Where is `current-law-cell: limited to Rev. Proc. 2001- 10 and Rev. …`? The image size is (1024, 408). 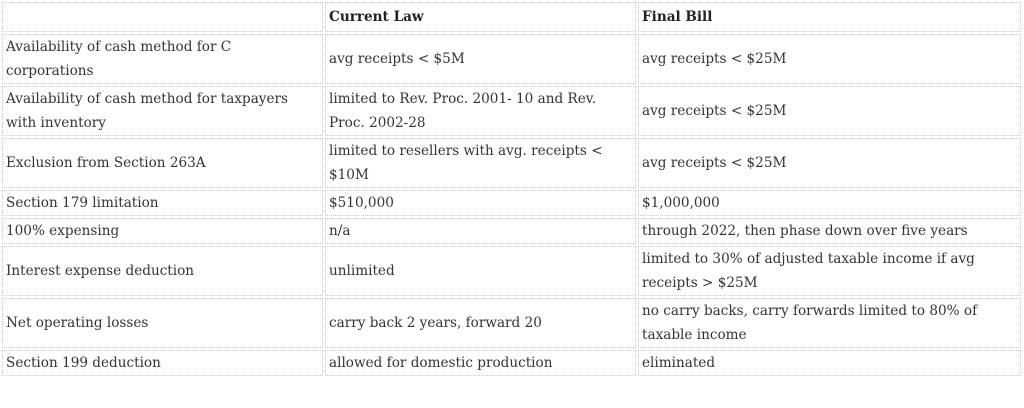
current-law-cell: limited to Rev. Proc. 2001- 10 and Rev. … is located at coordinates (480, 111).